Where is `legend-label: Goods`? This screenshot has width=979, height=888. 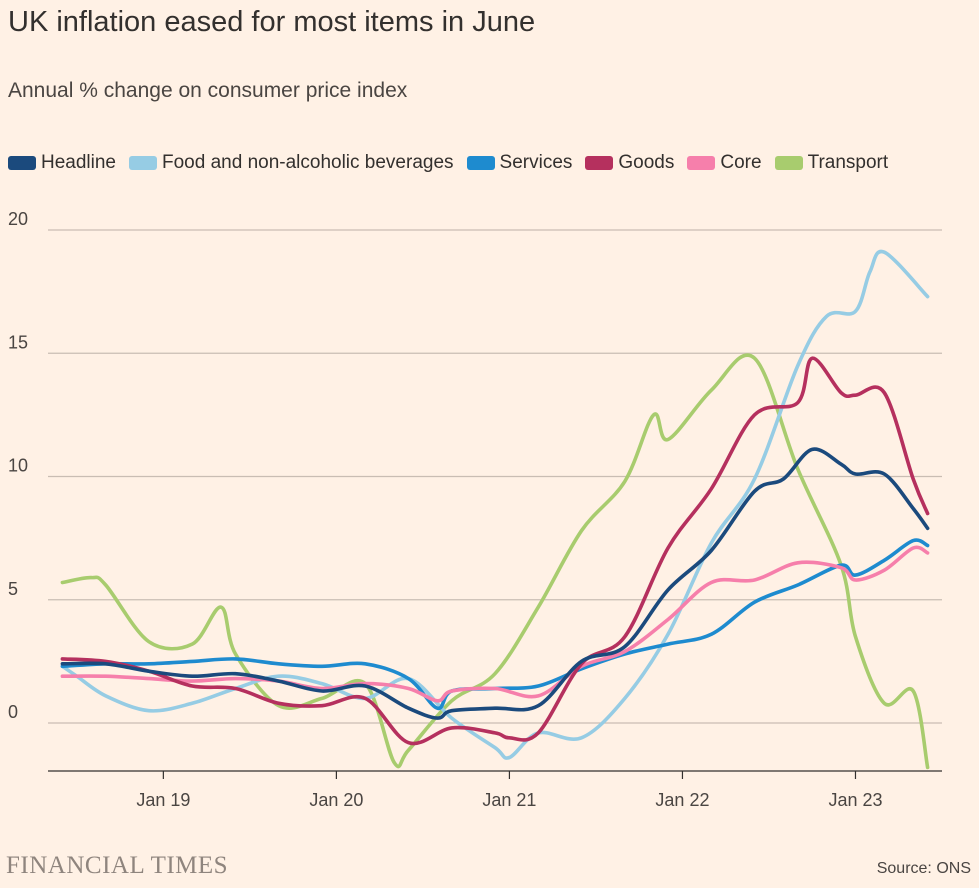 legend-label: Goods is located at coordinates (646, 162).